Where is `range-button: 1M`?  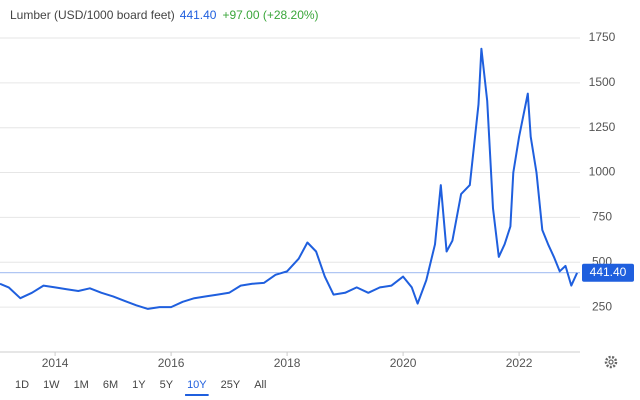
range-button: 1M is located at coordinates (81, 385).